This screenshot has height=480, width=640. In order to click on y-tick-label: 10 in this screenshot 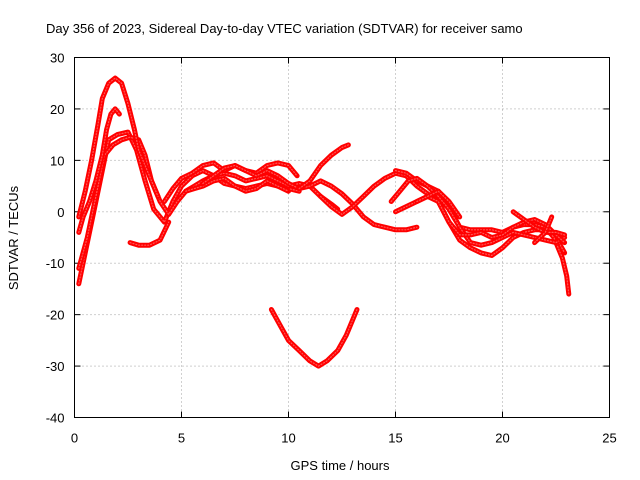, I will do `click(57, 160)`.